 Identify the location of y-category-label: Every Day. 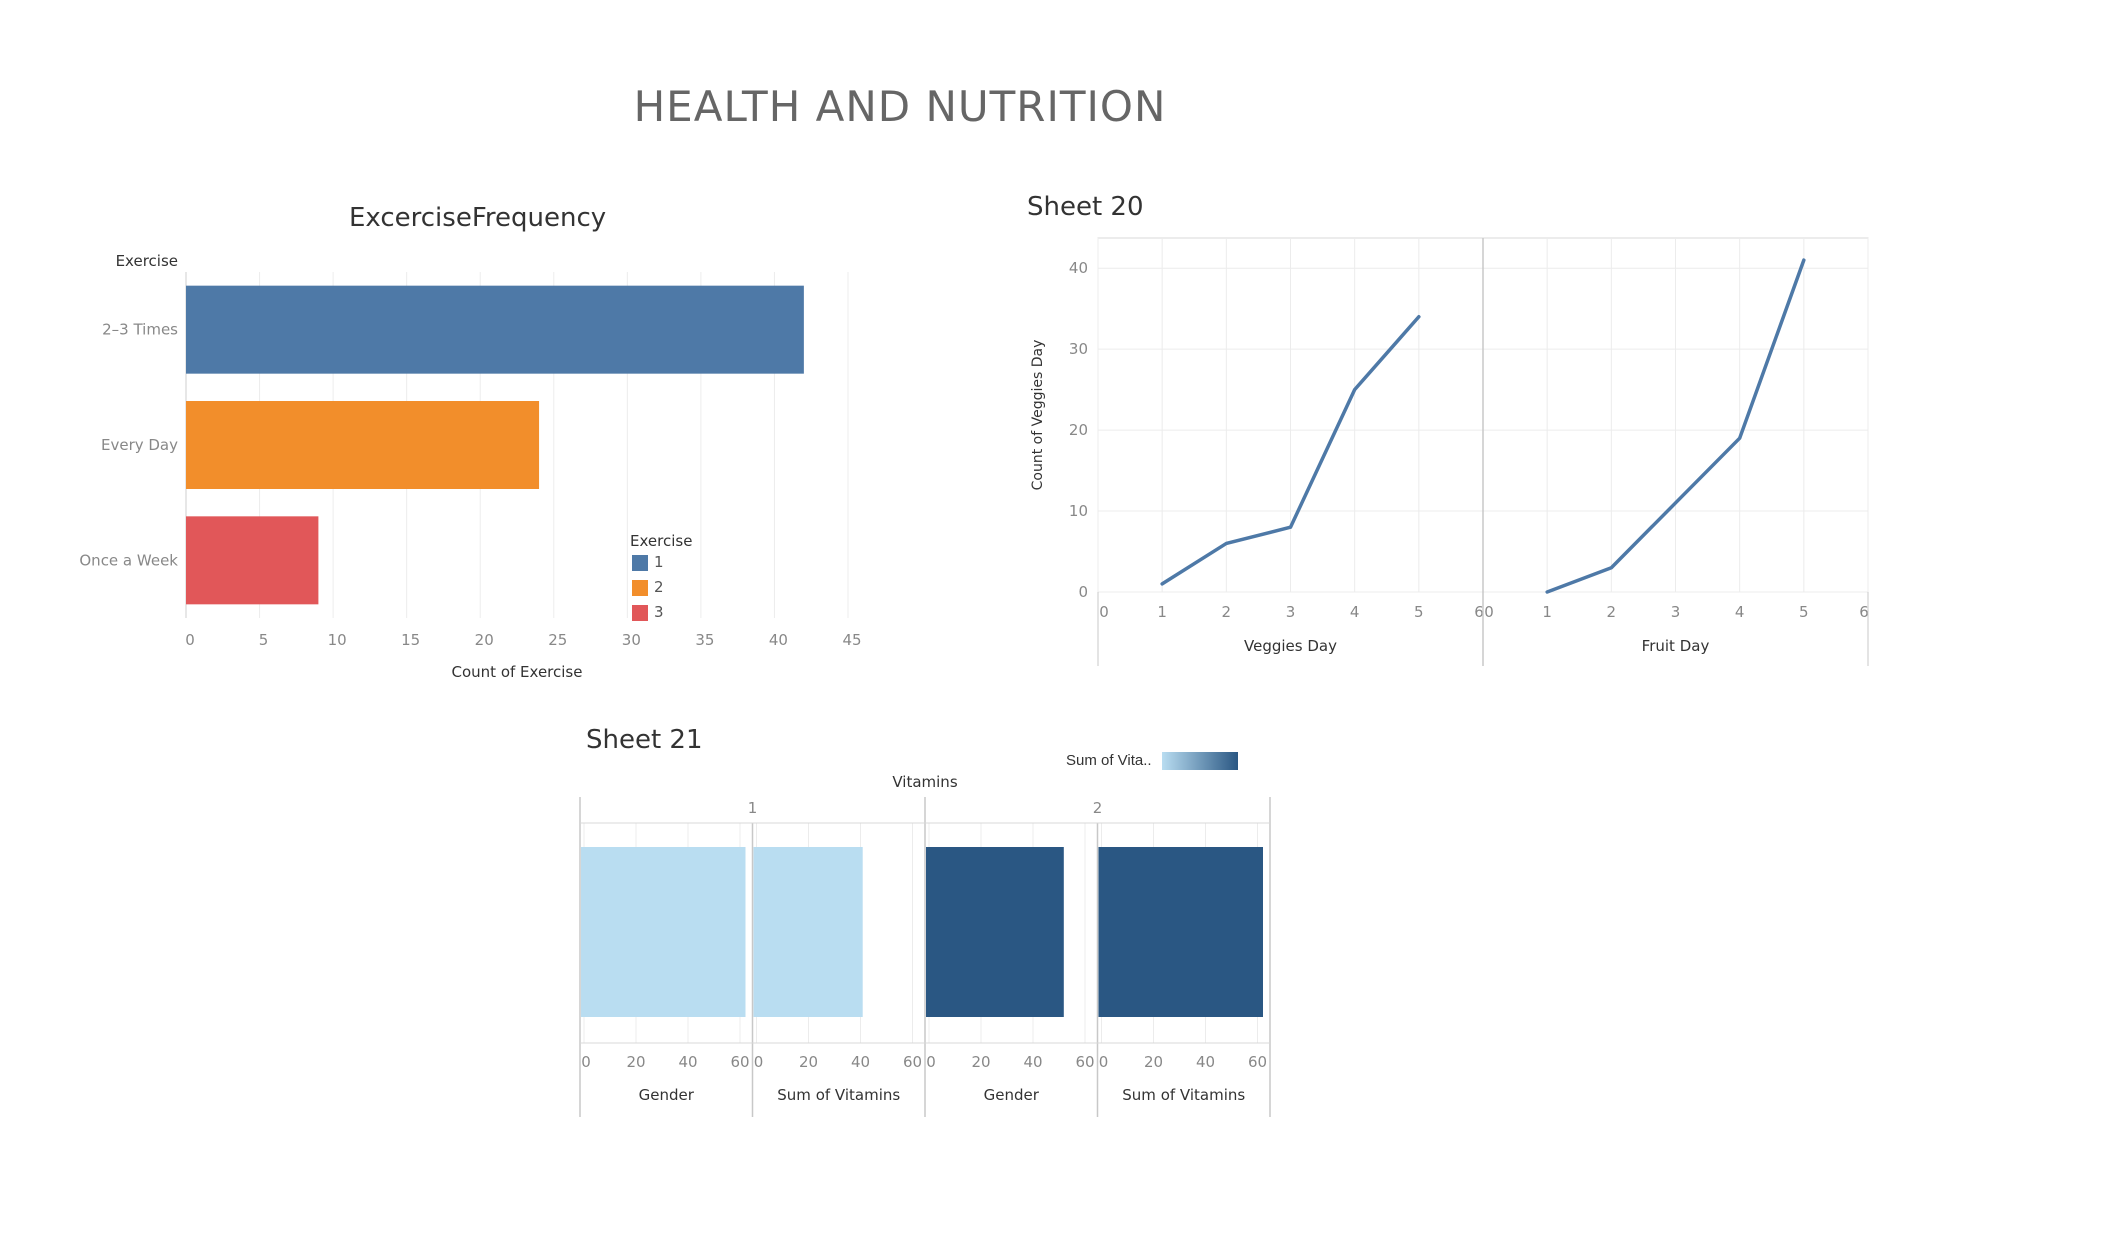
(139, 445).